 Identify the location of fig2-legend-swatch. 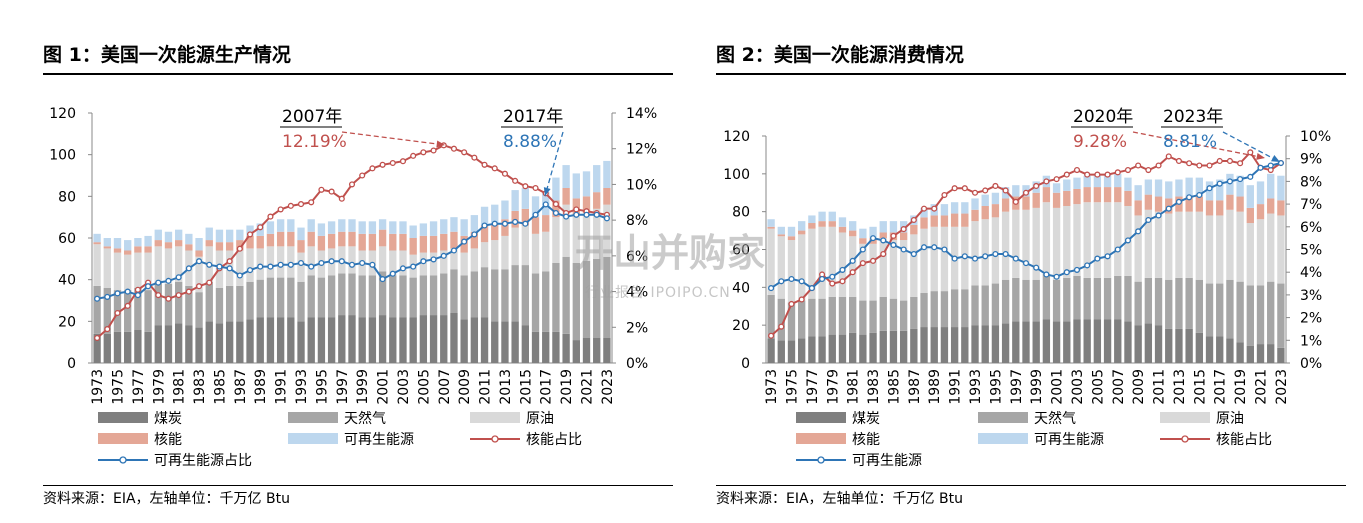
(821, 438).